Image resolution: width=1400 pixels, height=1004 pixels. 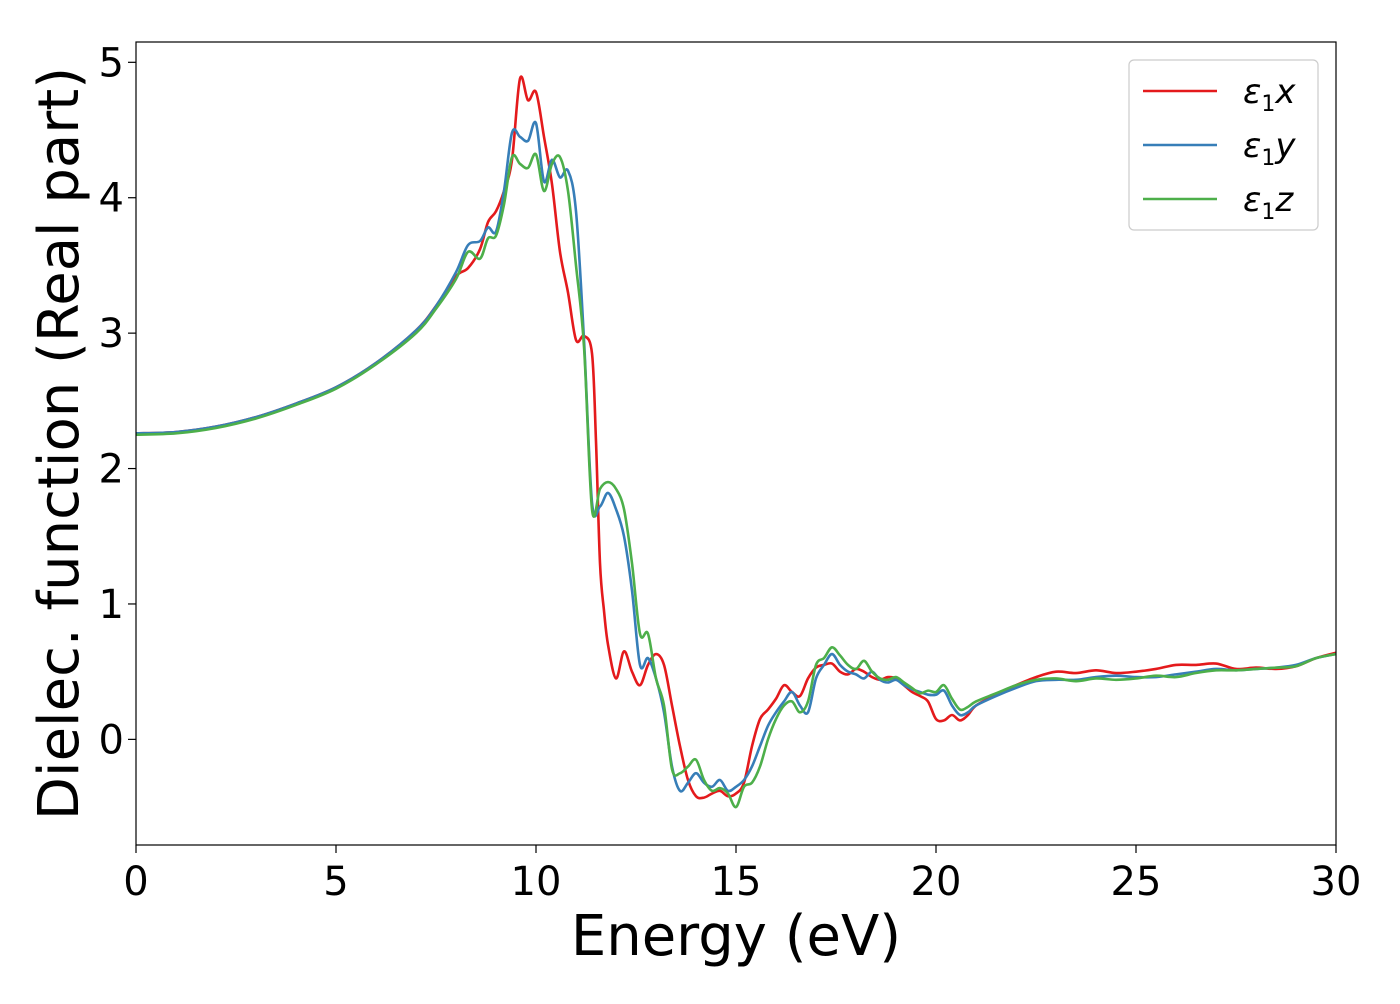 I want to click on legend-item-z: ε1z, so click(x=1218, y=202).